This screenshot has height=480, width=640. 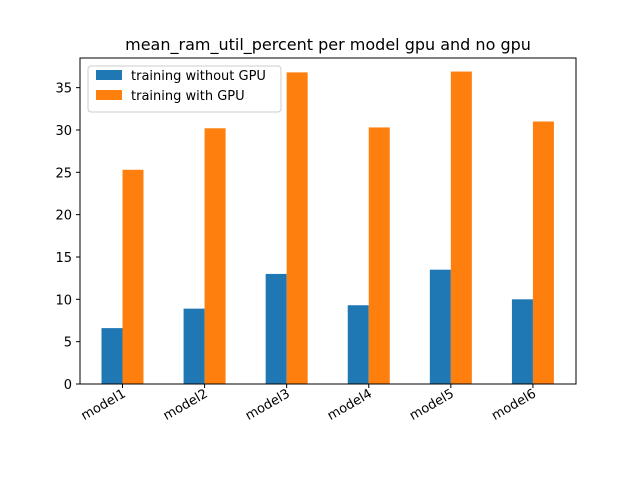 I want to click on legend-label: training with GPU, so click(x=188, y=96).